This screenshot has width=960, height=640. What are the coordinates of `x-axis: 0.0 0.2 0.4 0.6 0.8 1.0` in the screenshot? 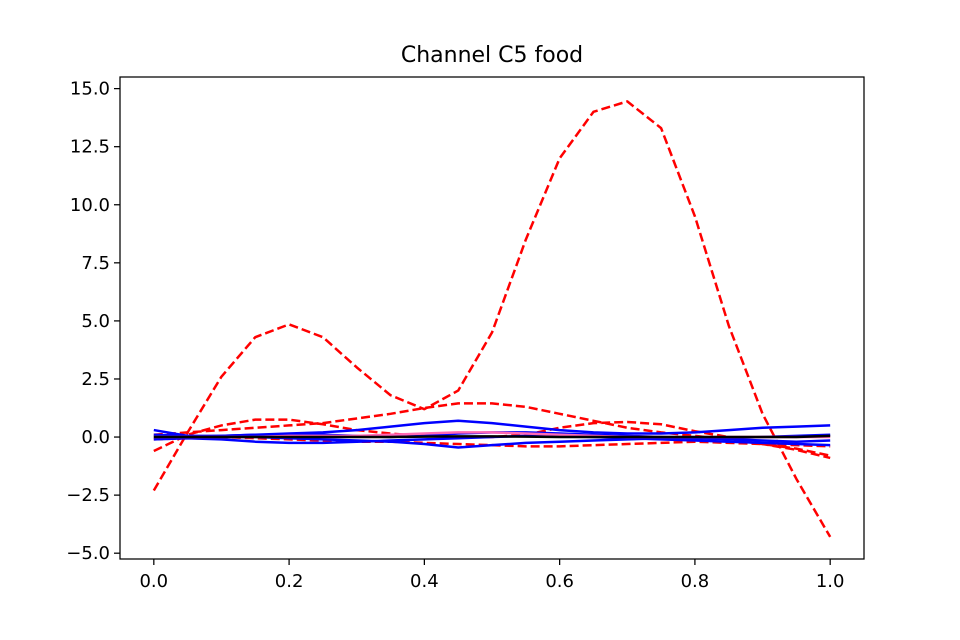 It's located at (492, 575).